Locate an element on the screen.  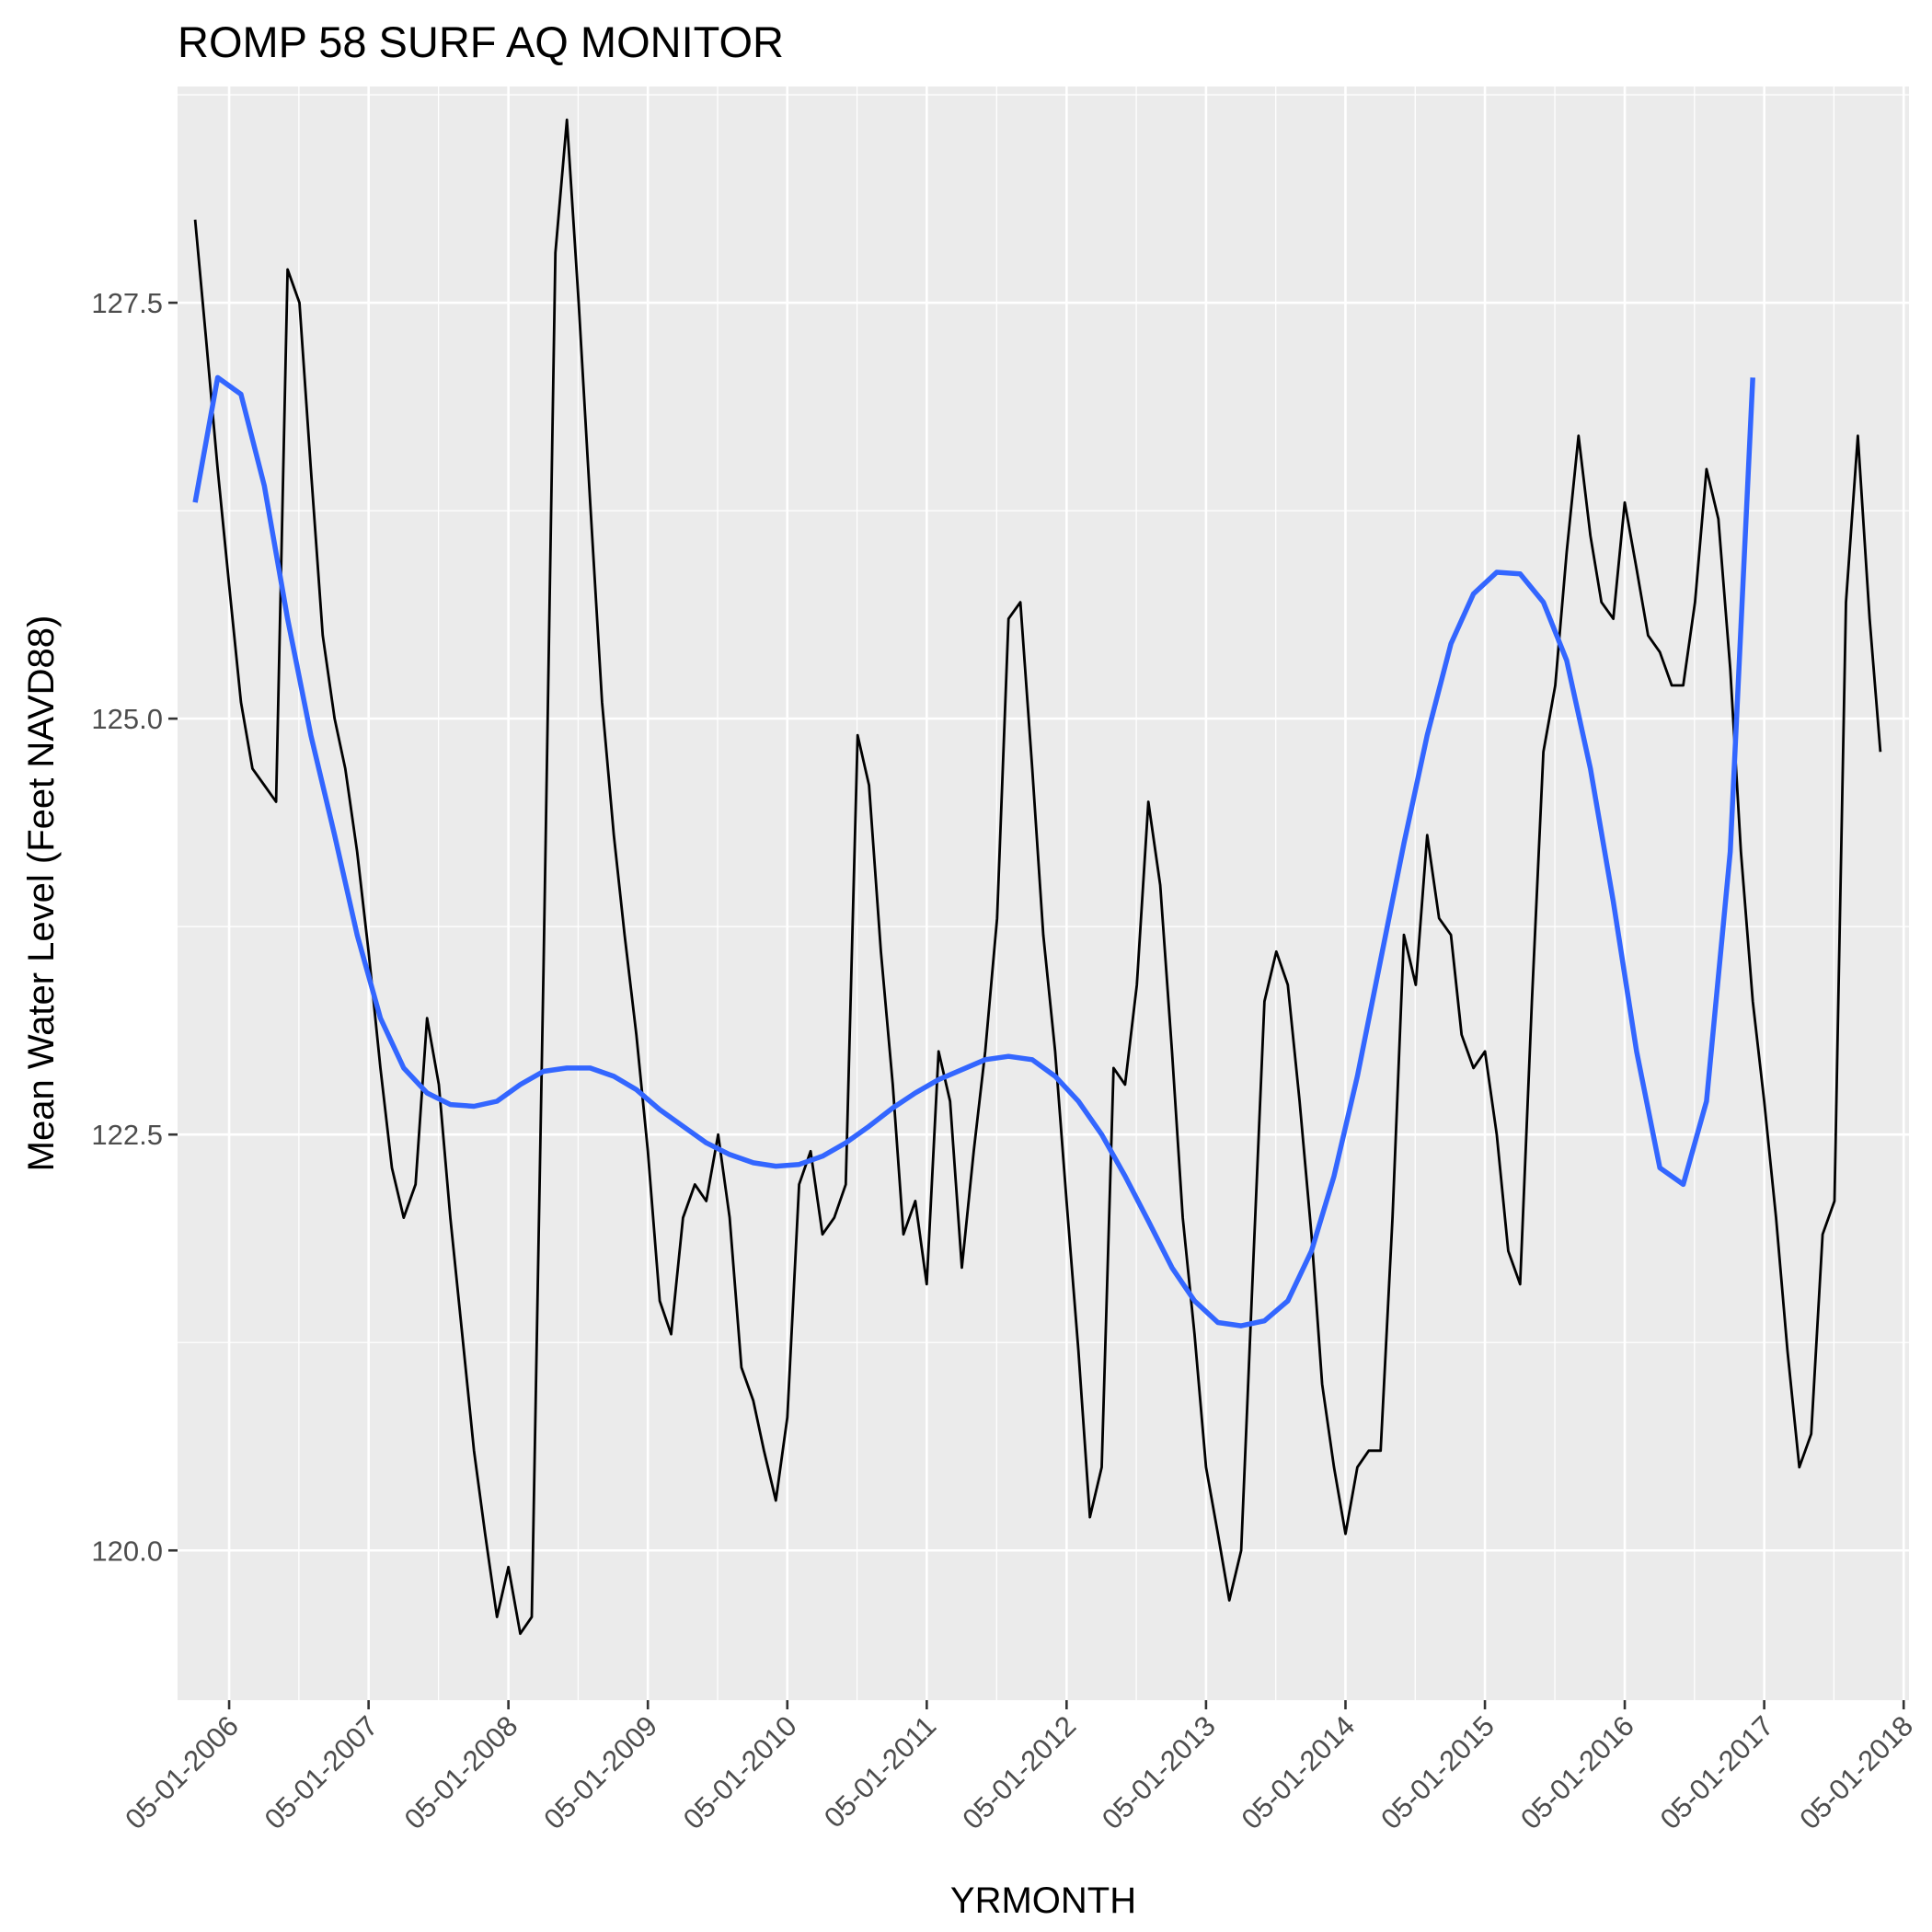
y-tick-label: 125.0 is located at coordinates (127, 719).